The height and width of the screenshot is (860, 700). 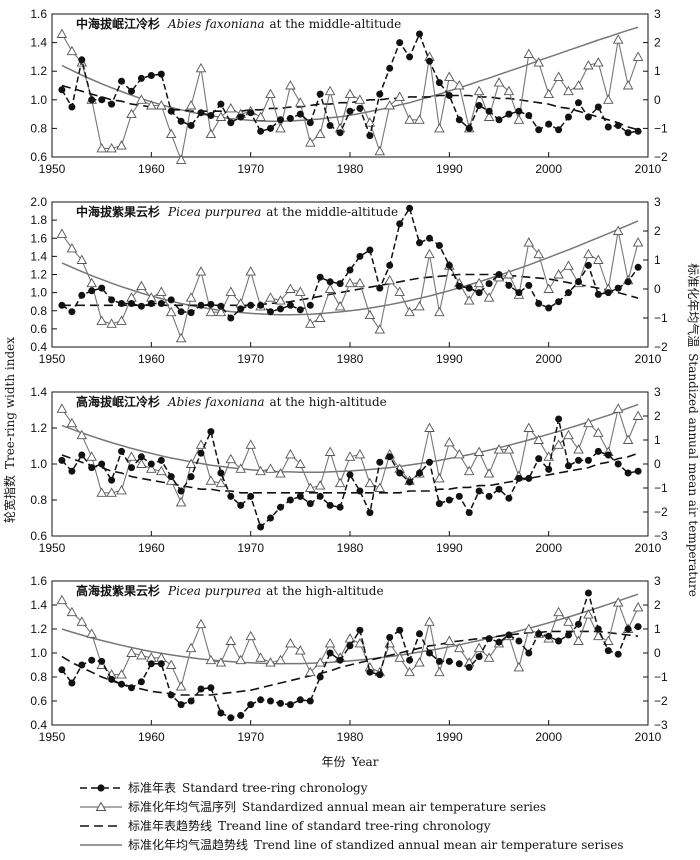 What do you see at coordinates (275, 788) in the screenshot?
I see `legend-label-en: Standard tree-ring chronology` at bounding box center [275, 788].